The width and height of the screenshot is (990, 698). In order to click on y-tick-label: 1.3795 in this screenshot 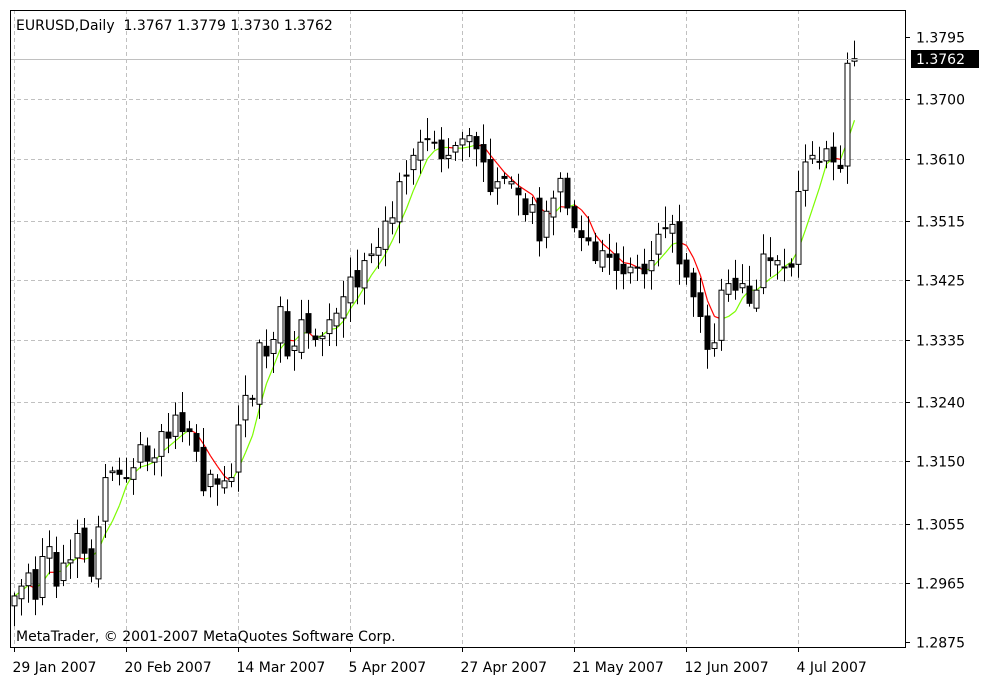, I will do `click(940, 39)`.